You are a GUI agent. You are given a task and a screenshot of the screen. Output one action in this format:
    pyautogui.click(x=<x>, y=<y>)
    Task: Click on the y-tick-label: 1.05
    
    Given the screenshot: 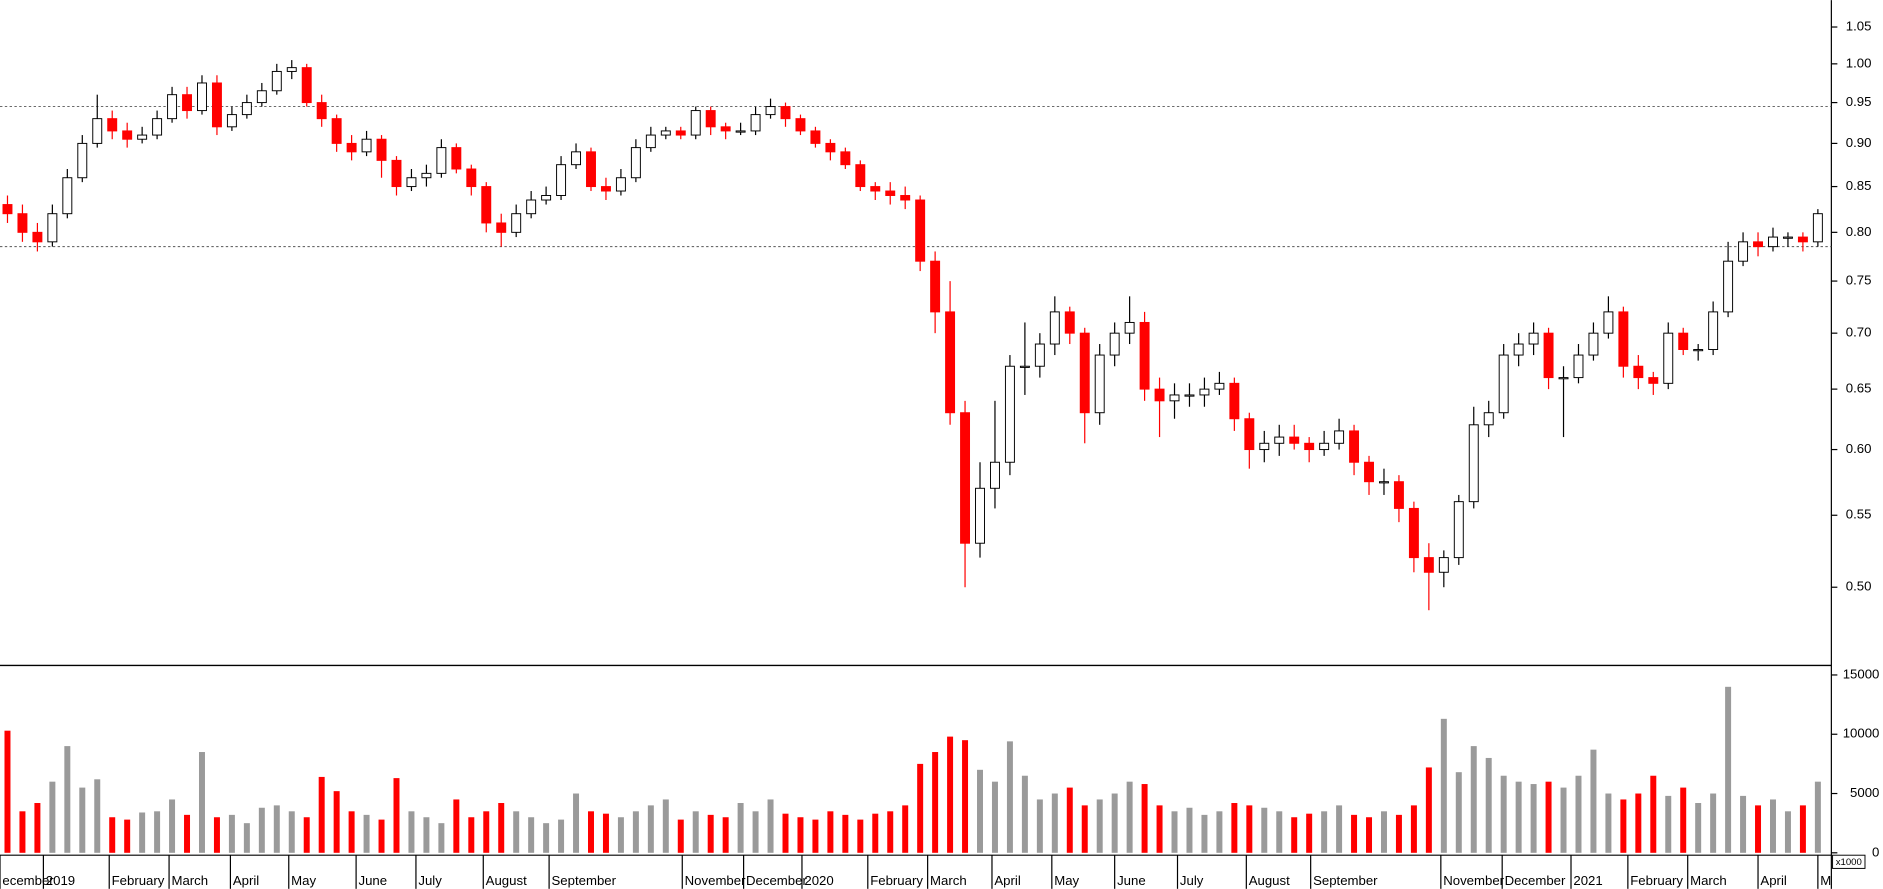 What is the action you would take?
    pyautogui.click(x=1859, y=25)
    